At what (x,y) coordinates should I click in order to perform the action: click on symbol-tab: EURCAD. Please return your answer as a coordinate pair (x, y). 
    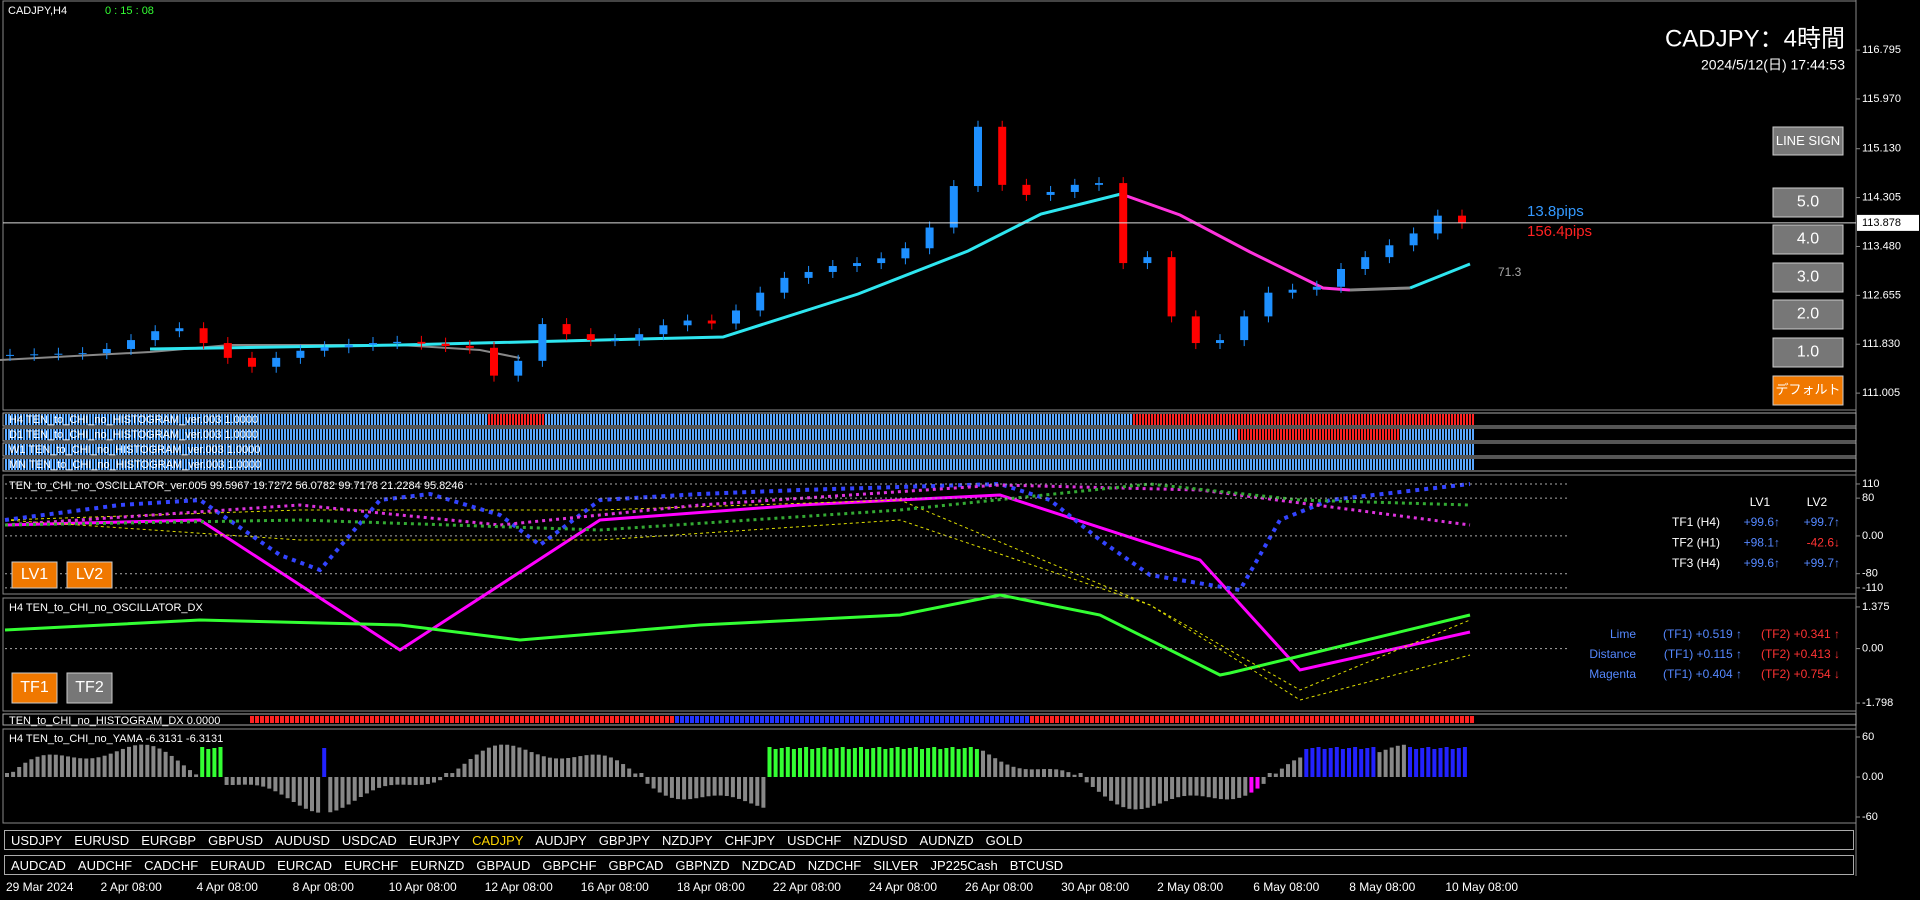
    Looking at the image, I should click on (305, 865).